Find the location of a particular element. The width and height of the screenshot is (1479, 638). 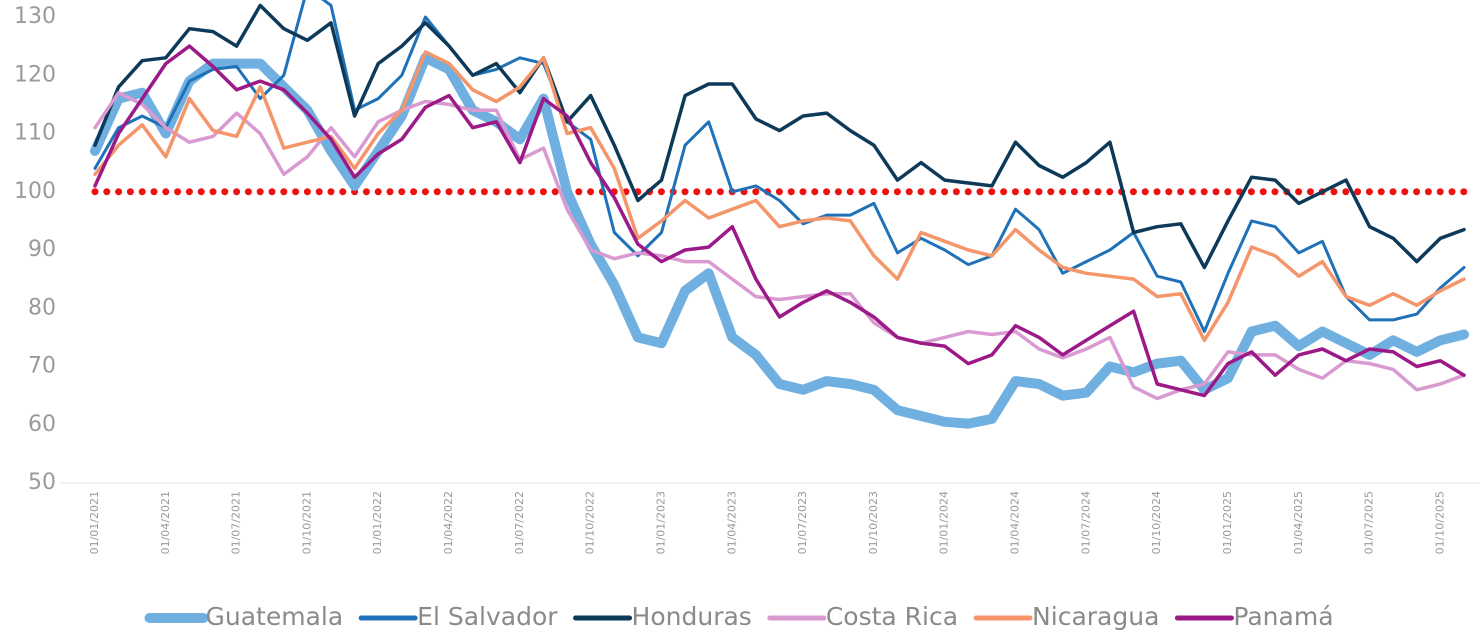

legend-item: Panamá is located at coordinates (1254, 616).